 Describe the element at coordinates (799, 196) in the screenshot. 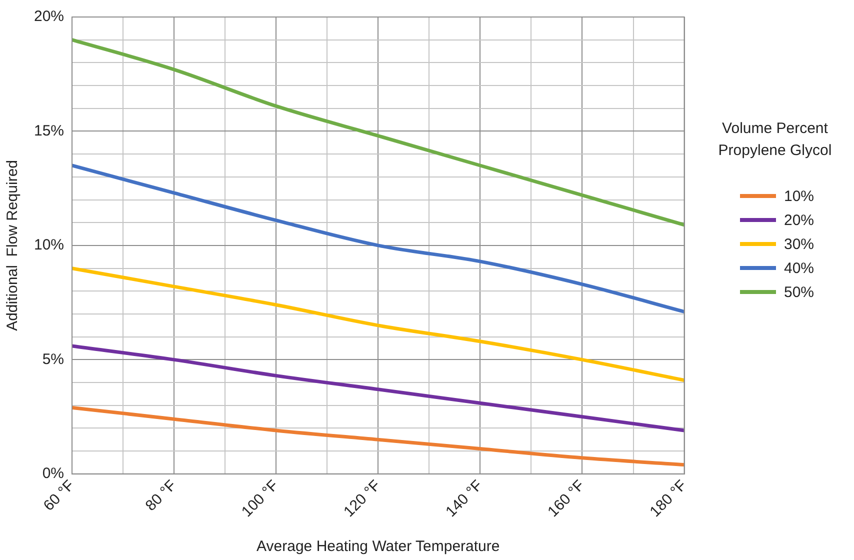

I see `legend-label: 10%` at that location.